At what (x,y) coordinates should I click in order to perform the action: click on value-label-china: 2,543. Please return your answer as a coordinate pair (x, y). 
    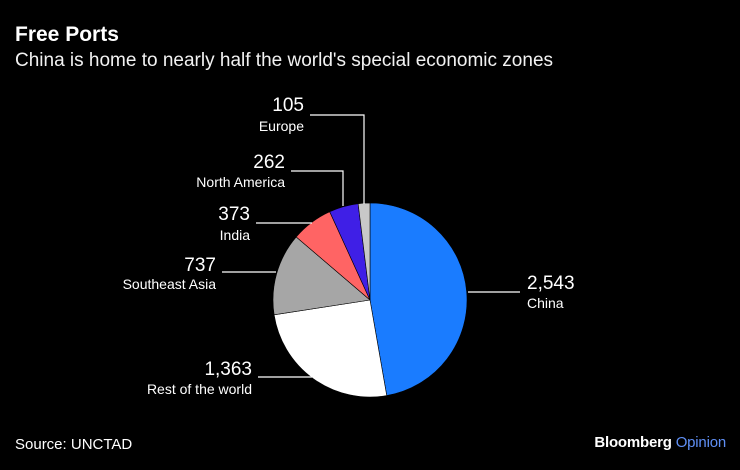
    Looking at the image, I should click on (551, 283).